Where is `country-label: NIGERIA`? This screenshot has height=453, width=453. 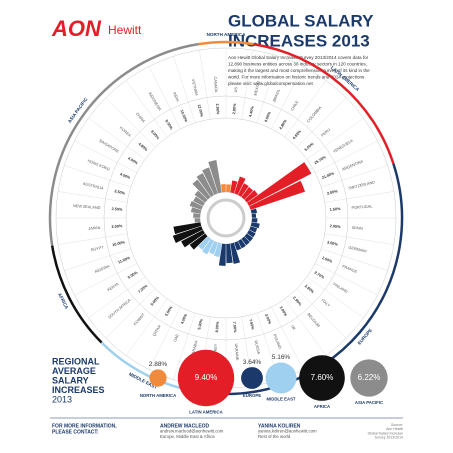 country-label: NIGERIA is located at coordinates (102, 269).